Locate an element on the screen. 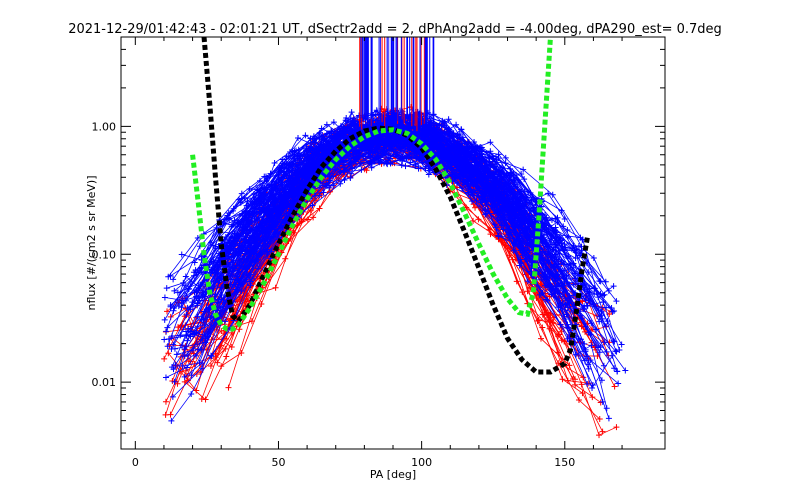 The width and height of the screenshot is (800, 500). y-axis-label: nflux [#/(cm2 s sr MeV)] is located at coordinates (91, 243).